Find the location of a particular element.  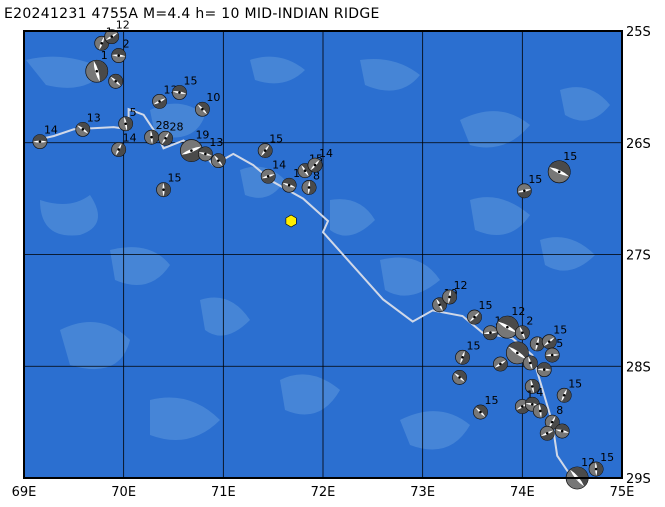

mechanism-depth-label: 10 is located at coordinates (213, 97).